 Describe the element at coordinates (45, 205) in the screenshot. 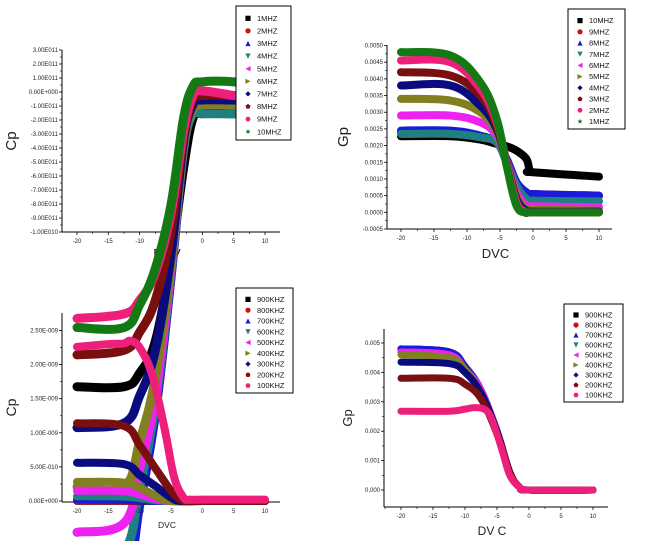

I see `y-tick-label: -8.00E011` at that location.